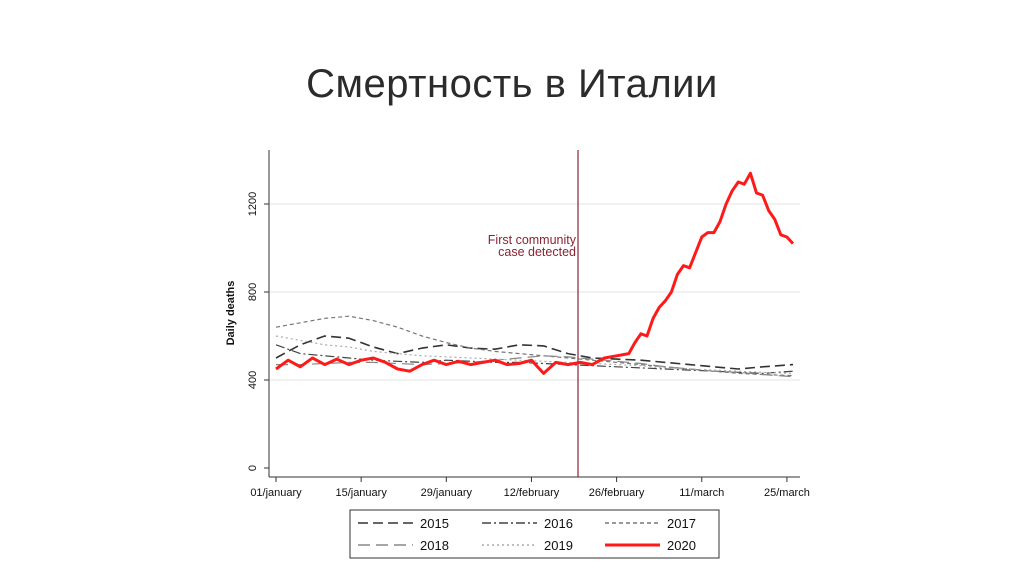 Image resolution: width=1024 pixels, height=576 pixels. What do you see at coordinates (447, 493) in the screenshot?
I see `x-tick-label: 29/january` at bounding box center [447, 493].